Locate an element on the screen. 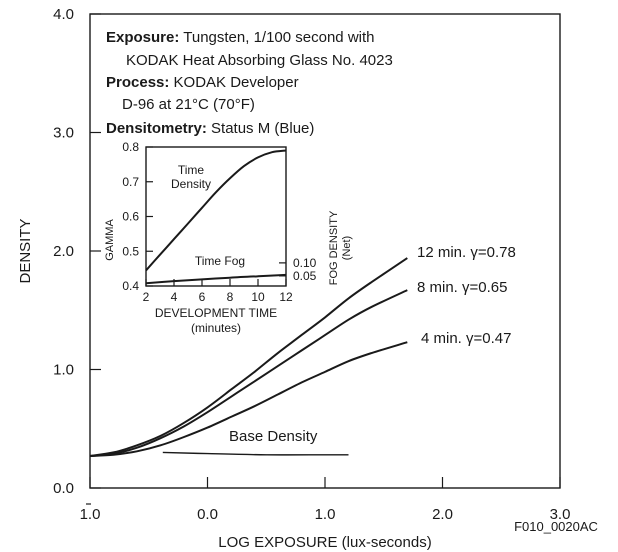  y-axis-title: DENSITY is located at coordinates (25, 250).